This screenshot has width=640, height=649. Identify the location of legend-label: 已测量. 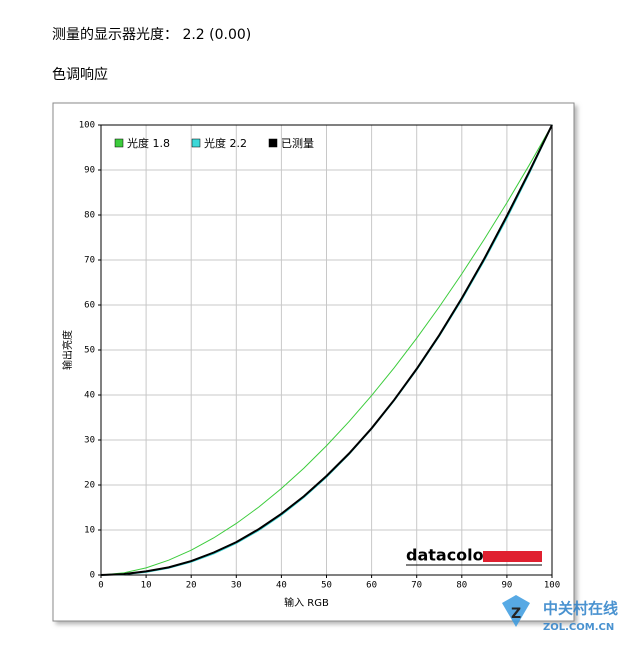
(297, 143).